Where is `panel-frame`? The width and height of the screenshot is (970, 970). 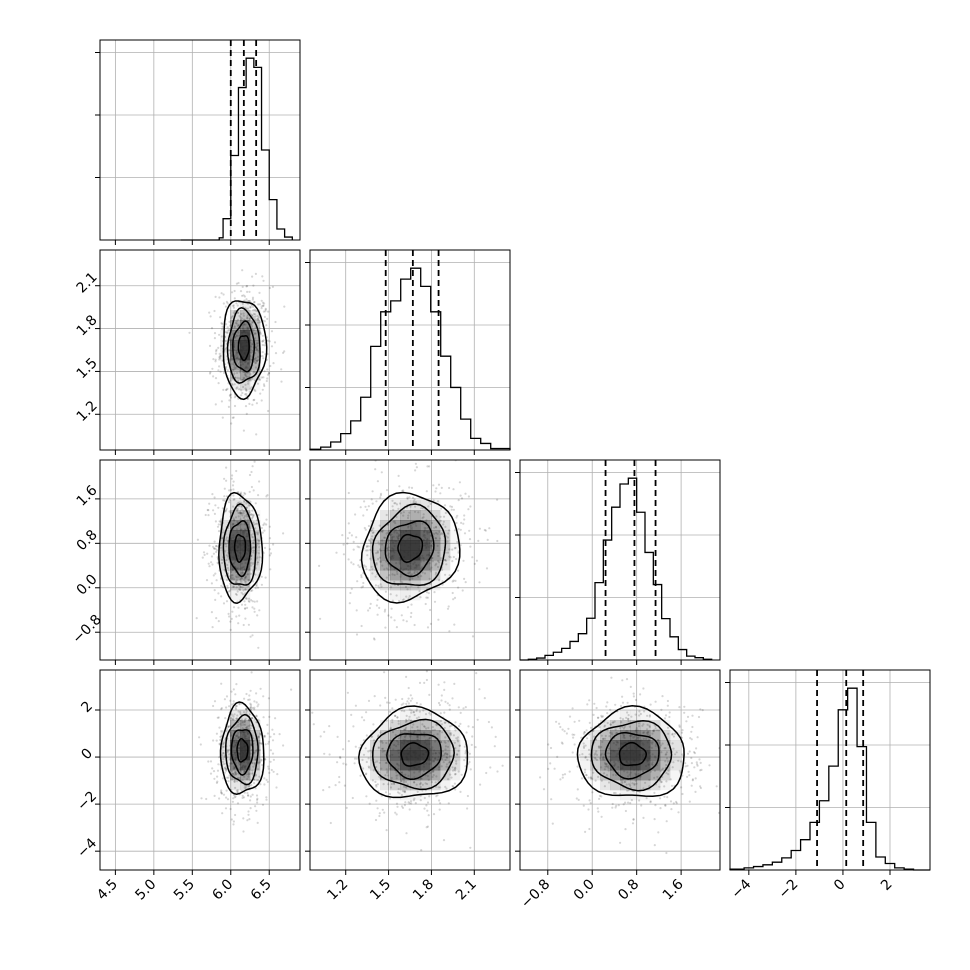 panel-frame is located at coordinates (200, 770).